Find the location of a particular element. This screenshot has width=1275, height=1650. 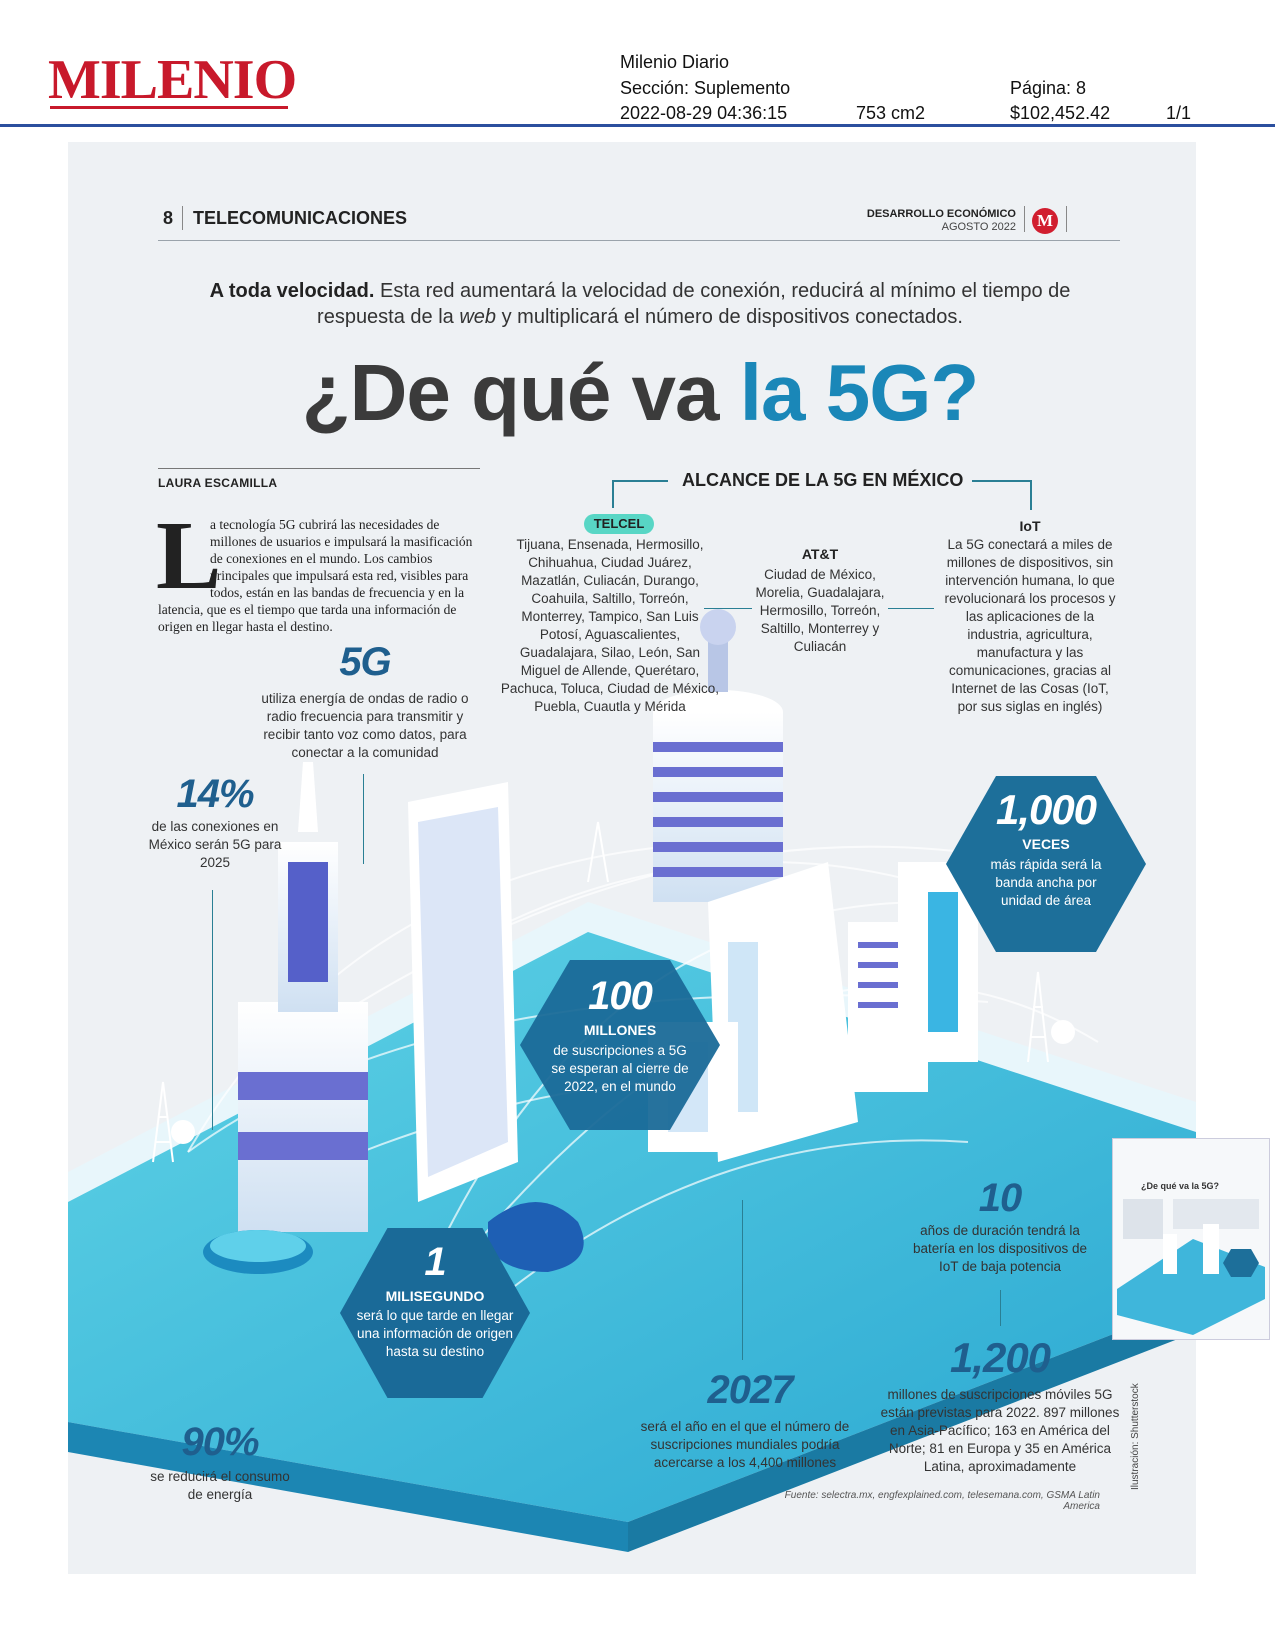

page-label: Página: 8 is located at coordinates (1048, 88).